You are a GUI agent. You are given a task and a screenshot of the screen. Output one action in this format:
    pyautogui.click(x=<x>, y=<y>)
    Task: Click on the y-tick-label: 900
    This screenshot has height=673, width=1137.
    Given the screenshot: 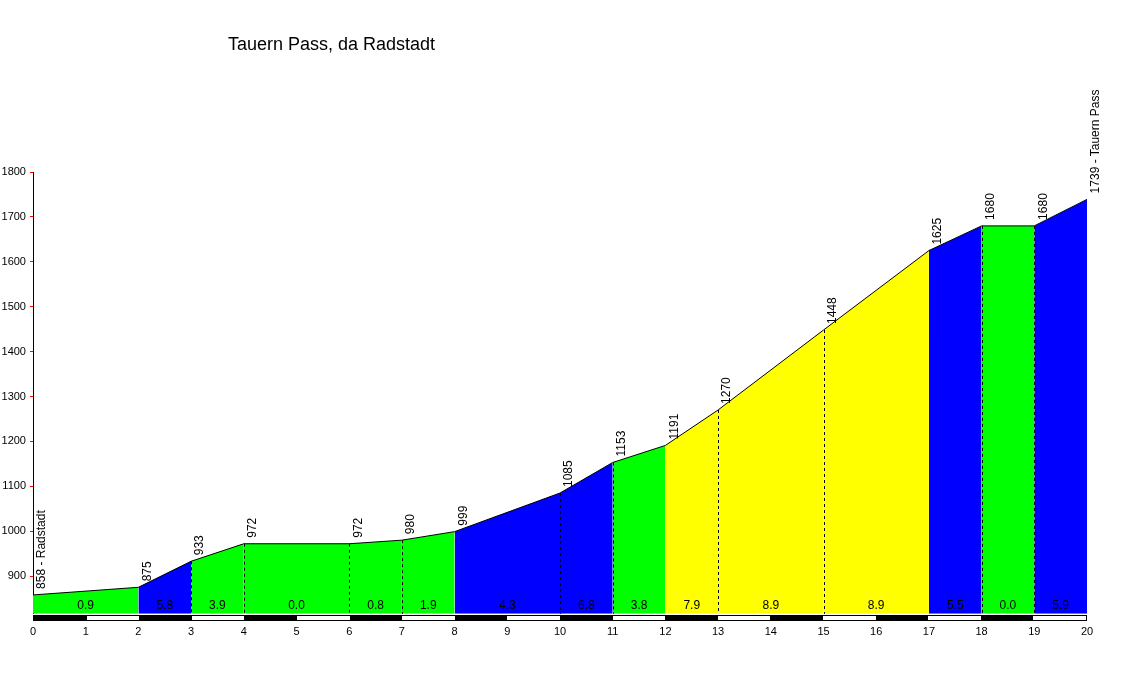 What is the action you would take?
    pyautogui.click(x=16, y=575)
    